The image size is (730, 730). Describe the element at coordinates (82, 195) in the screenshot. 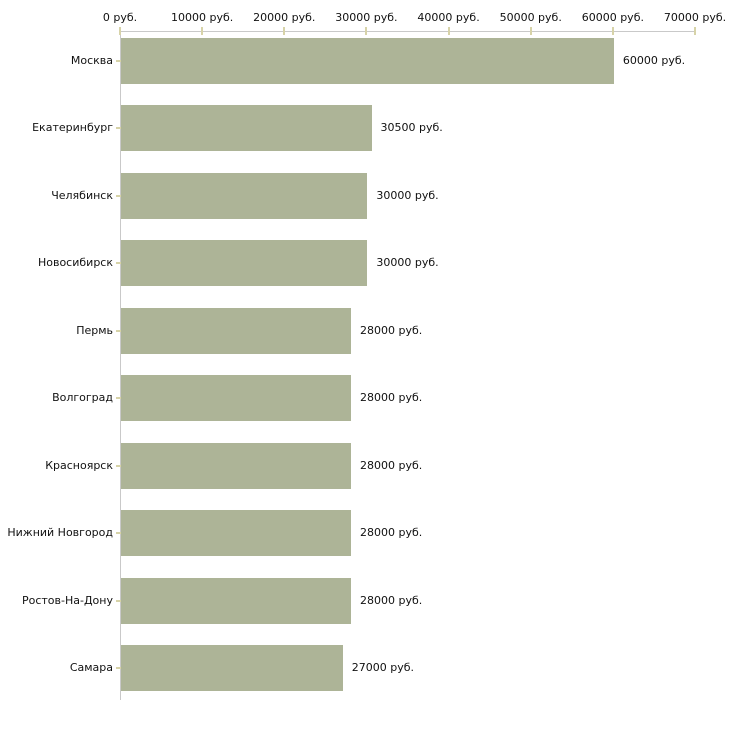

I see `category-label: Челябинск` at that location.